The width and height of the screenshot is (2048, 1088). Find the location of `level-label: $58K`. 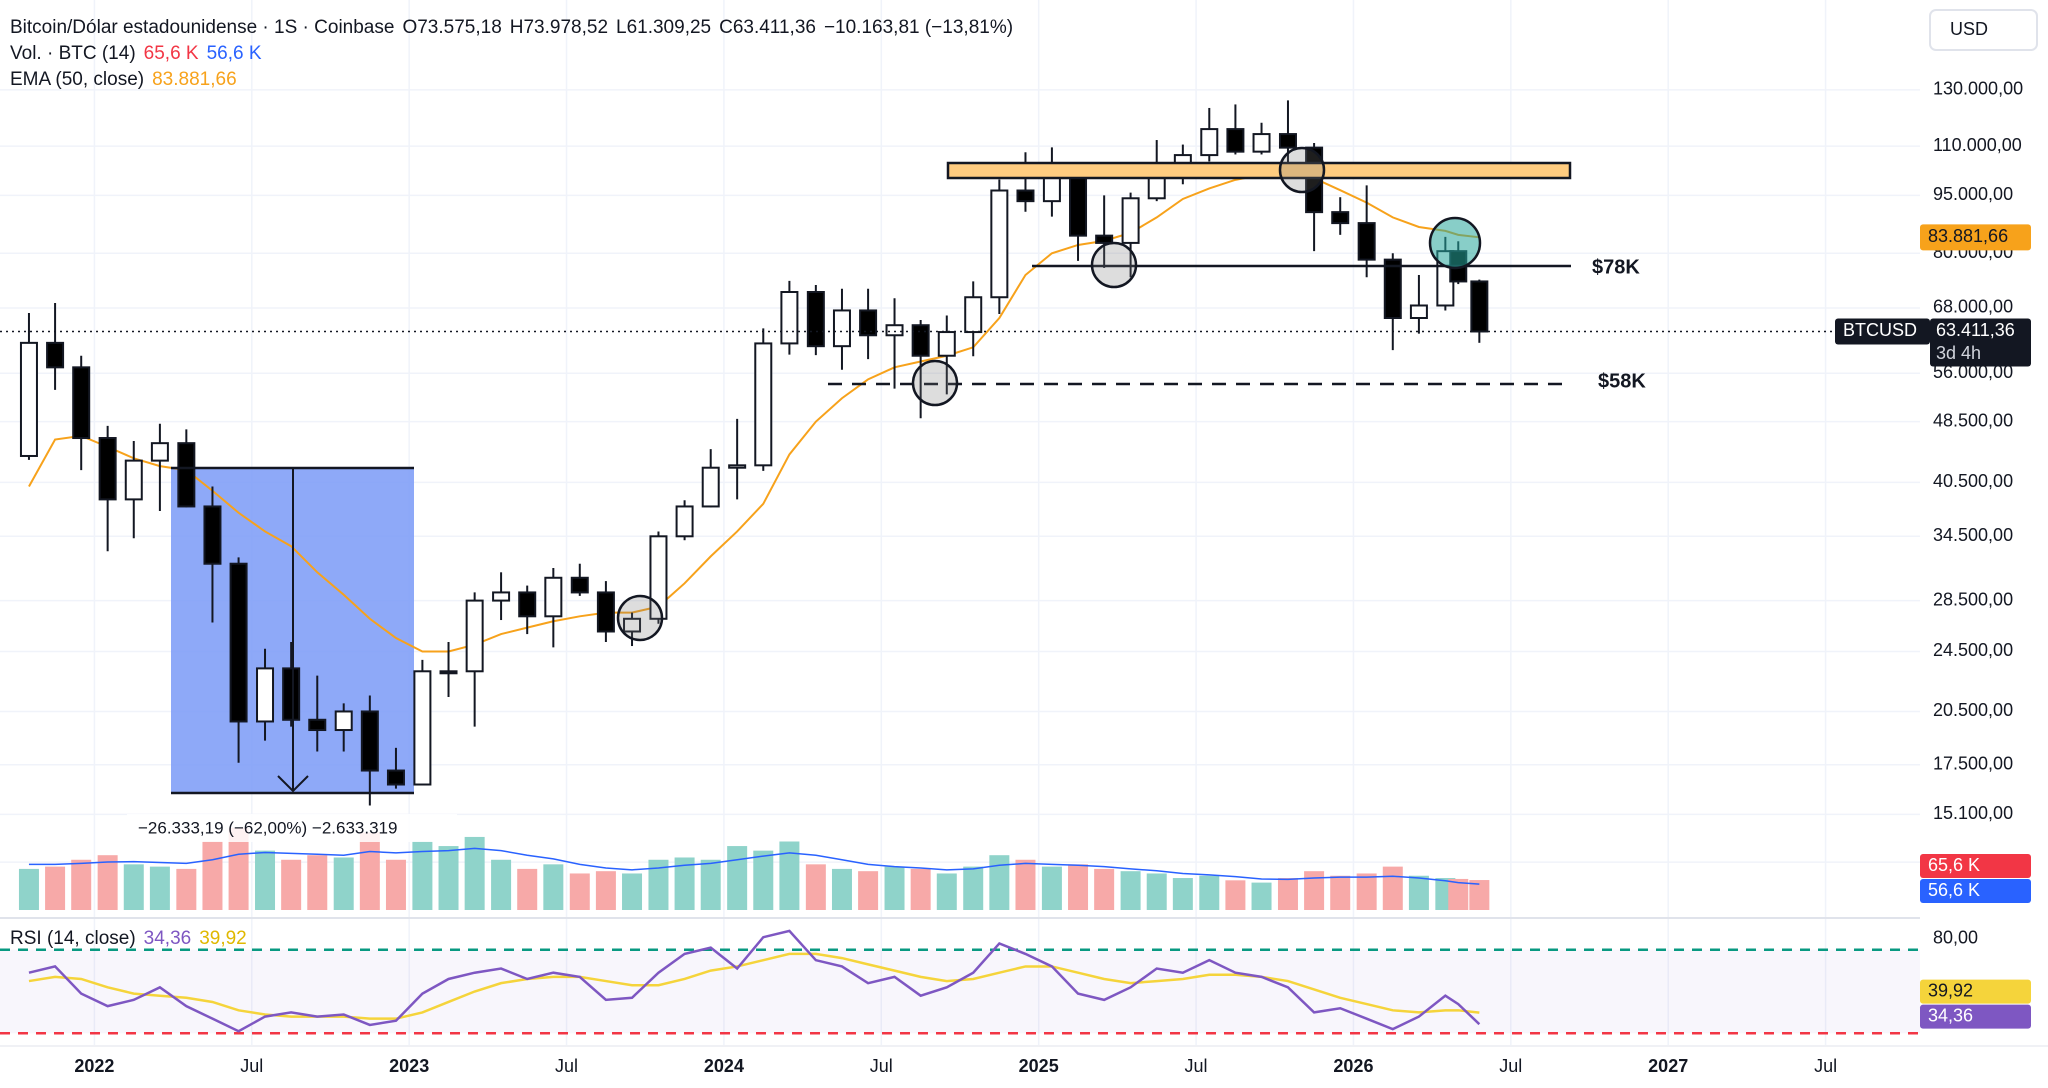

level-label: $58K is located at coordinates (1622, 381).